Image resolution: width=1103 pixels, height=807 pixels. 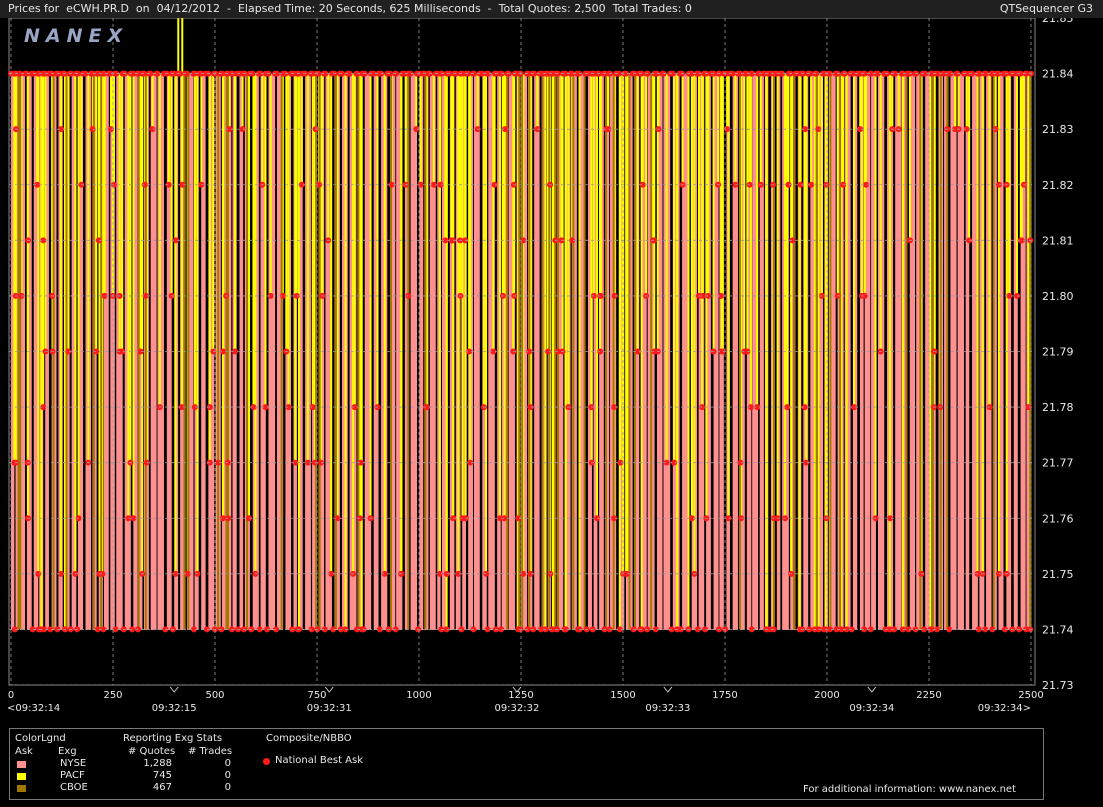 I want to click on x-tick-label: 0, so click(x=11, y=695).